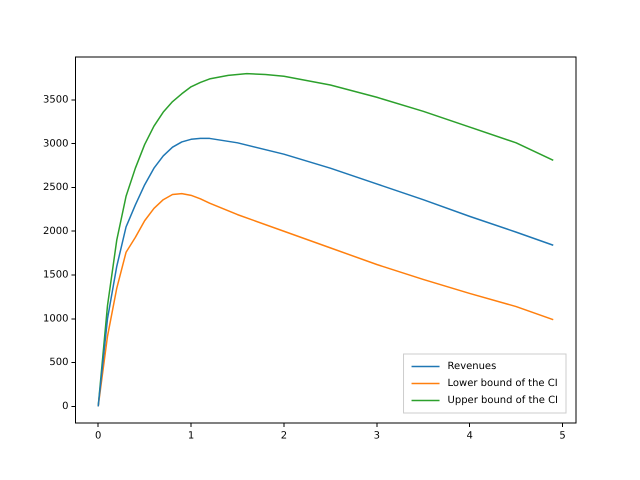 The image size is (640, 480). I want to click on x-tick-label: 1, so click(191, 436).